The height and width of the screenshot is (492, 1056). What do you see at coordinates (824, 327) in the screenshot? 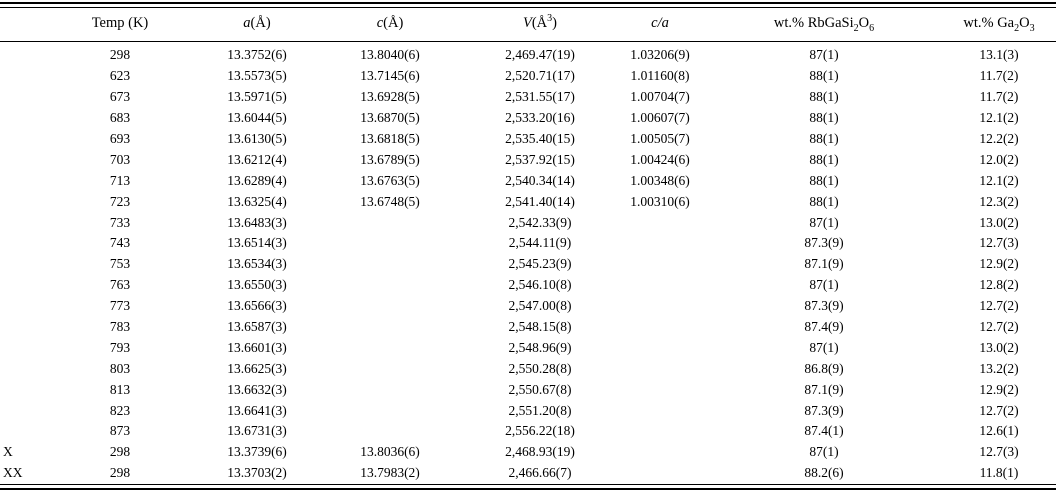
I see `table-cell: 87.4(9)` at bounding box center [824, 327].